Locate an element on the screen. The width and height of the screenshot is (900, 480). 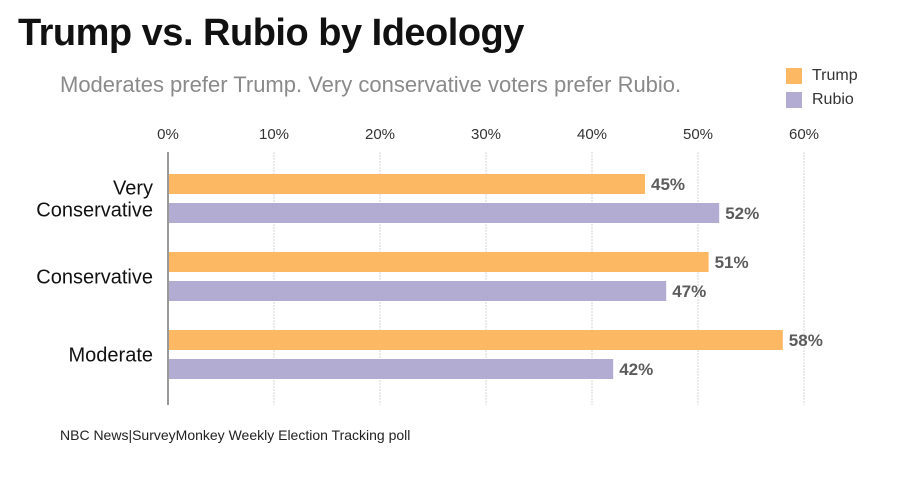
legend-swatch-trump is located at coordinates (794, 76).